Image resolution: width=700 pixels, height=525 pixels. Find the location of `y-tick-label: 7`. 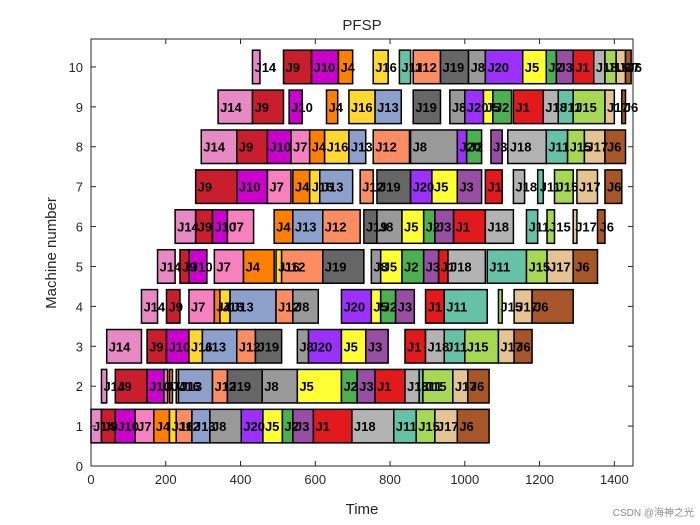

y-tick-label: 7 is located at coordinates (79, 187).